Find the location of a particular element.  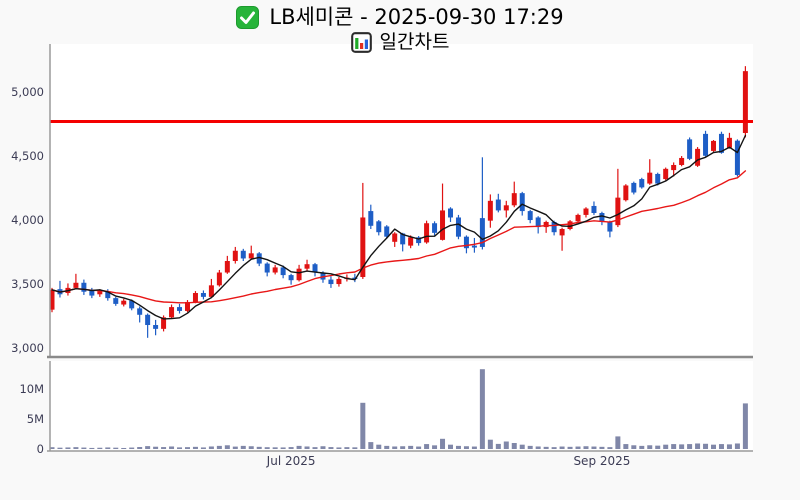

chart-subtitle: 일간차트 is located at coordinates (414, 42).